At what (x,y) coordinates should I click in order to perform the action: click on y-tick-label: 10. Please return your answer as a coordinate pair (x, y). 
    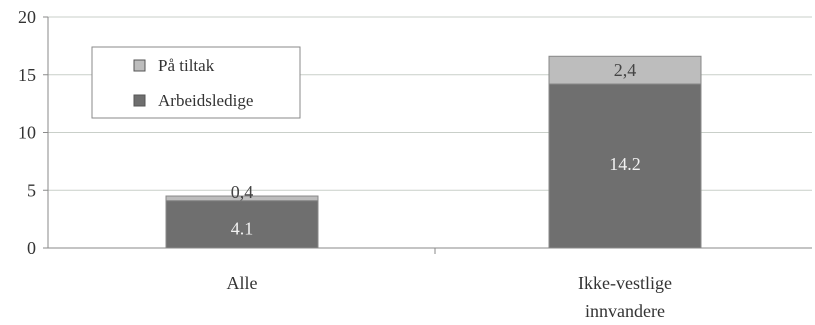
    Looking at the image, I should click on (27, 133).